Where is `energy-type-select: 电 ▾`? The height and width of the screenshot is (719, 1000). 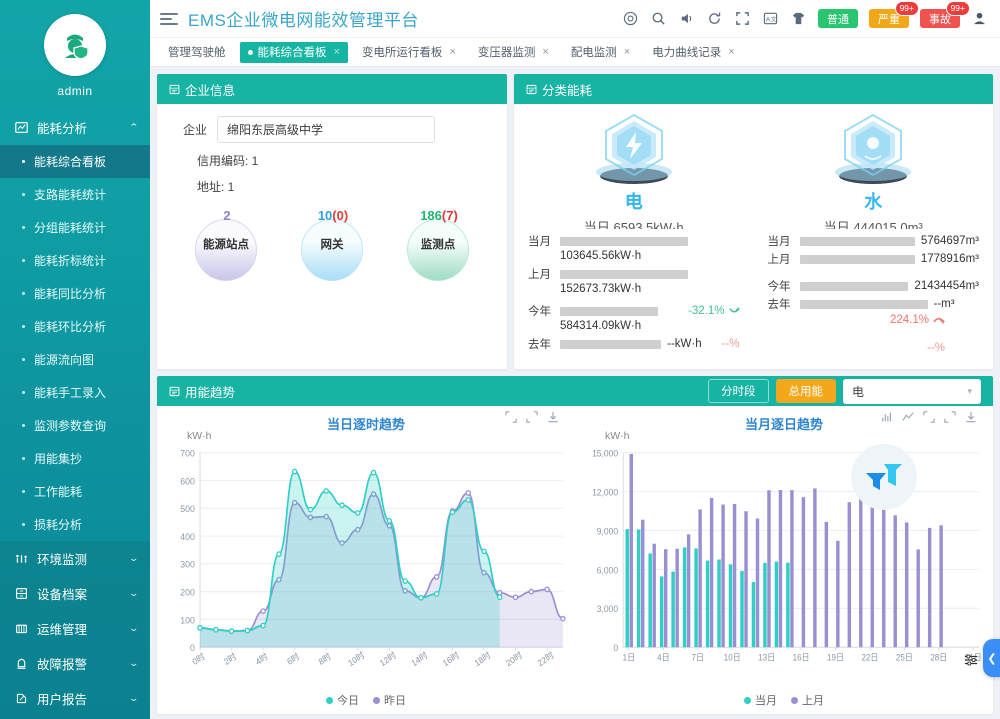
energy-type-select: 电 ▾ is located at coordinates (912, 391).